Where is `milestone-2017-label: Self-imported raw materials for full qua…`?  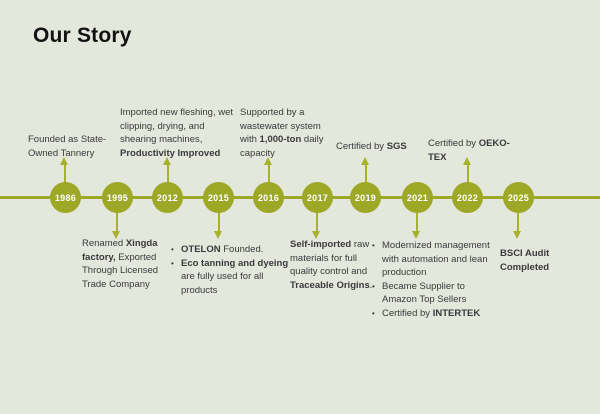
milestone-2017-label: Self-imported raw materials for full qua… is located at coordinates (331, 265).